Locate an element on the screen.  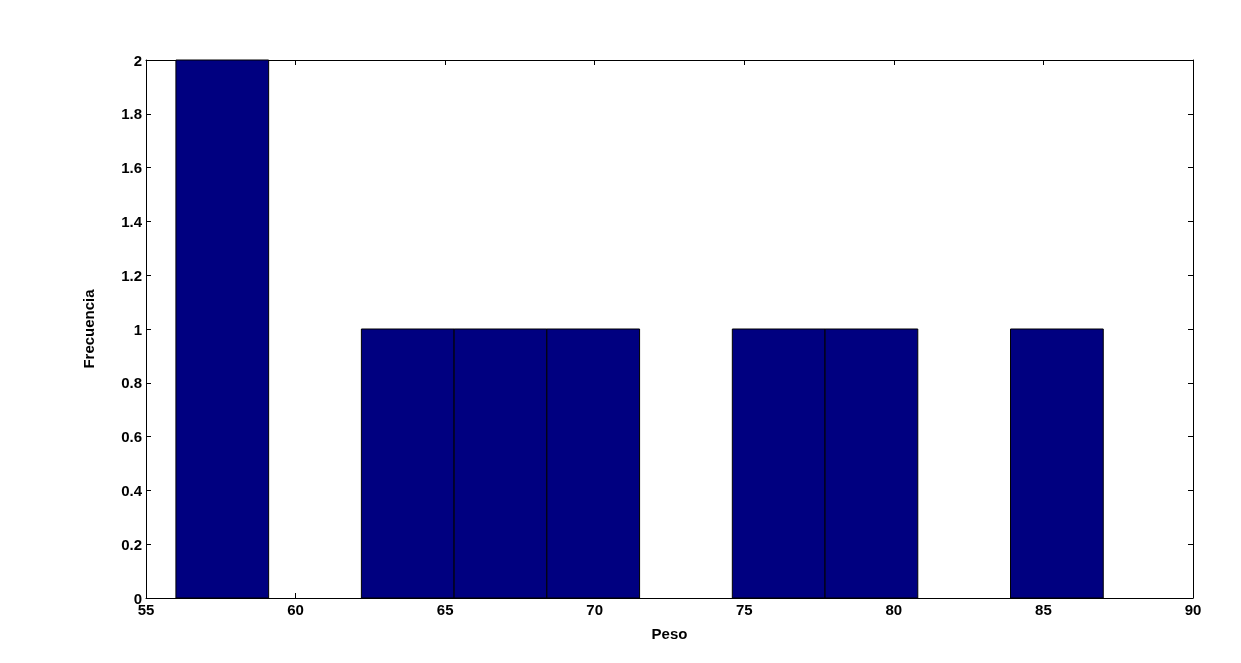
y-tick-label: 1 is located at coordinates (137, 329).